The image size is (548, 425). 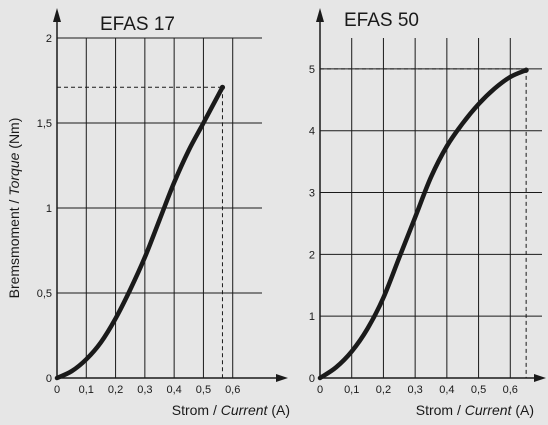 What do you see at coordinates (44, 124) in the screenshot?
I see `y-tick-label: 1,5` at bounding box center [44, 124].